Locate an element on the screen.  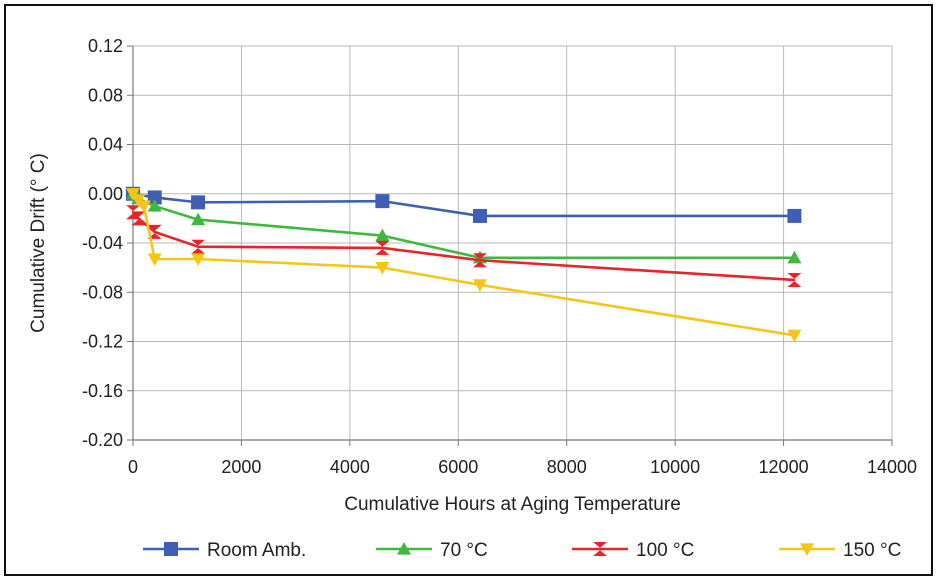
legend-item-1: 70 °C is located at coordinates (432, 550).